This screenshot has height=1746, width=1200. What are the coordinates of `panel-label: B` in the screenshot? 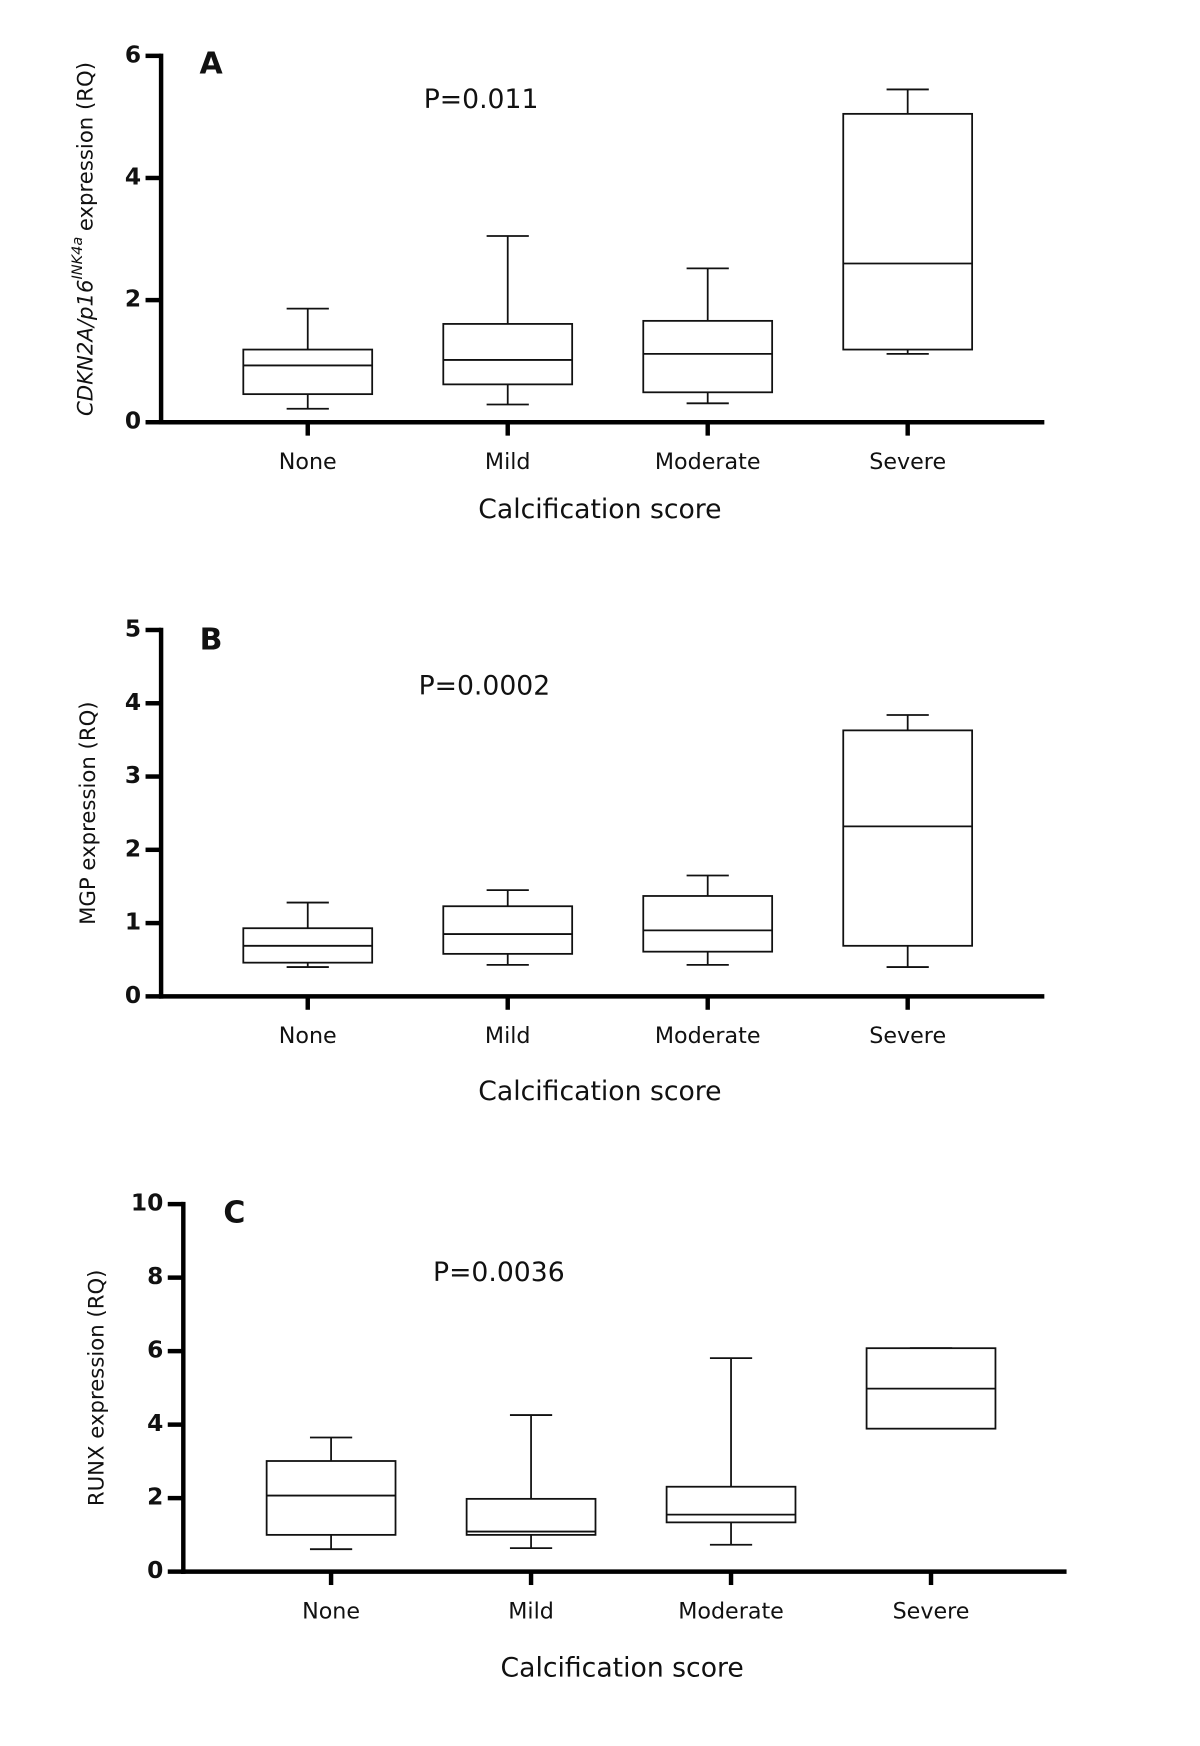 It's located at (211, 640).